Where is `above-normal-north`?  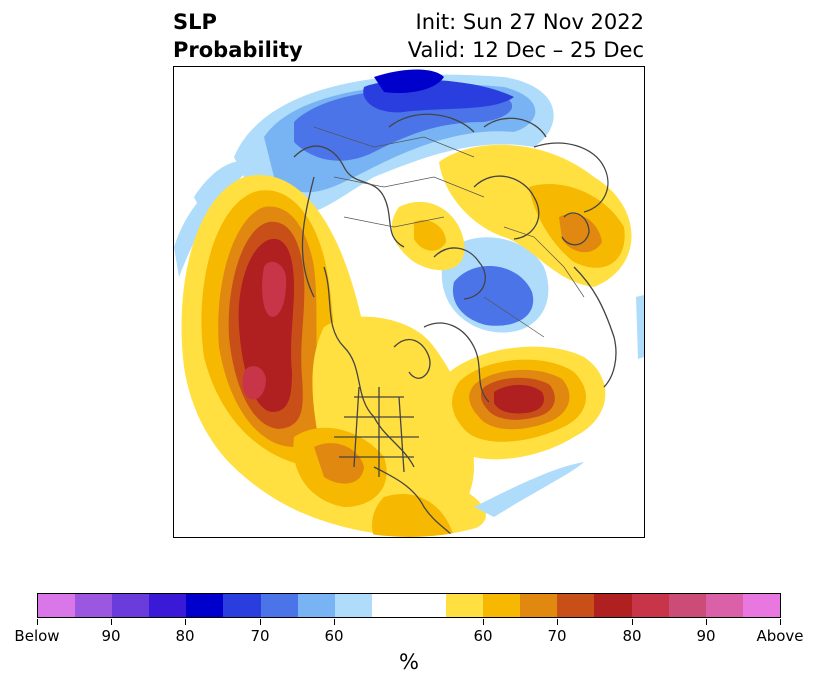
above-normal-north is located at coordinates (511, 215).